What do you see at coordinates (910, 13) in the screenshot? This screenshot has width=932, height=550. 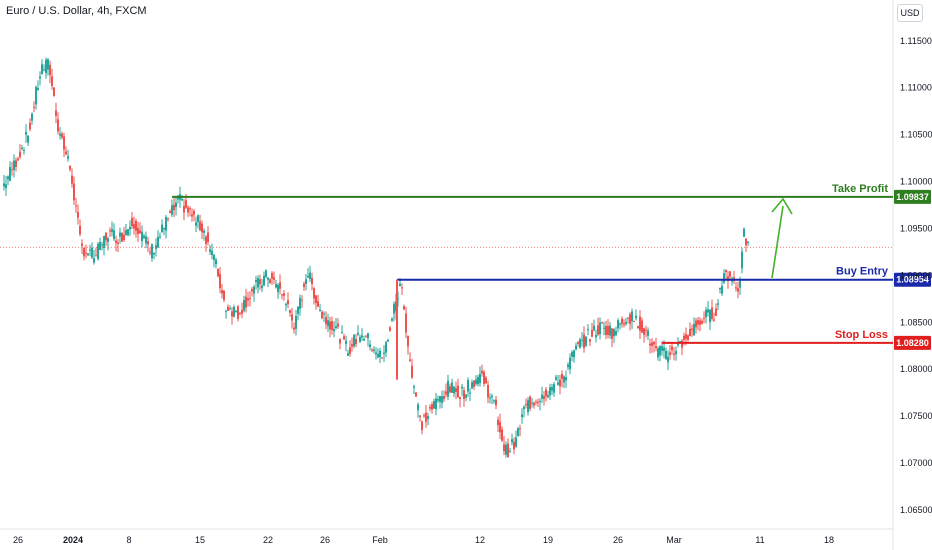 I see `currency-button: USD` at bounding box center [910, 13].